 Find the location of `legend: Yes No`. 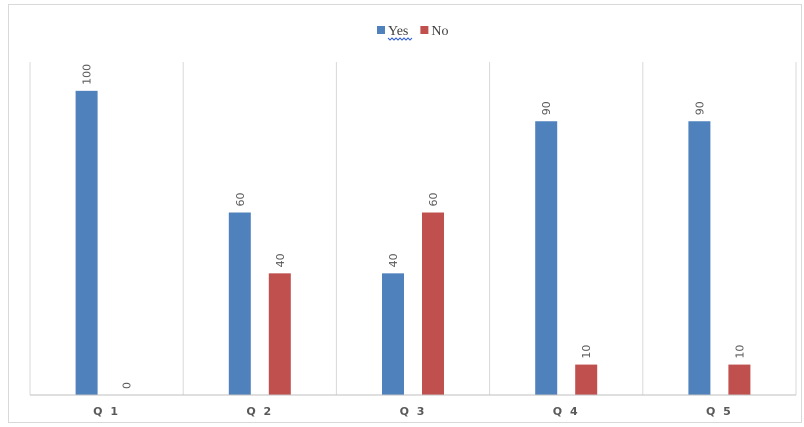

legend: Yes No is located at coordinates (413, 32).